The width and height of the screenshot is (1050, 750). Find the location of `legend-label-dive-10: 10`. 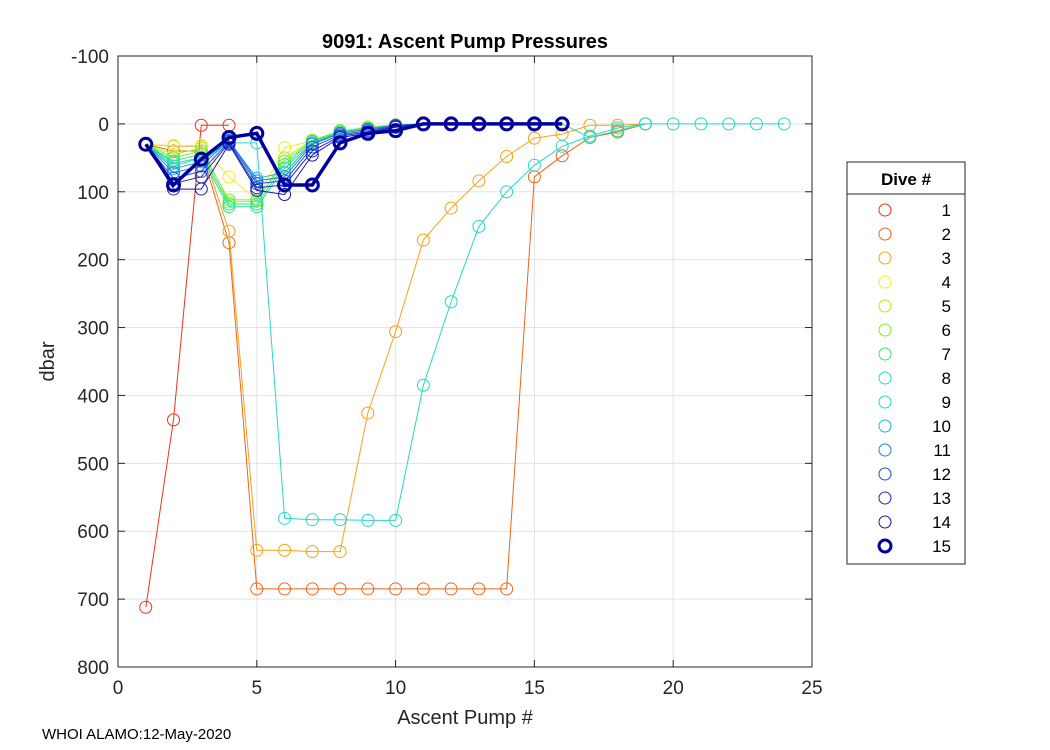

legend-label-dive-10: 10 is located at coordinates (941, 426).